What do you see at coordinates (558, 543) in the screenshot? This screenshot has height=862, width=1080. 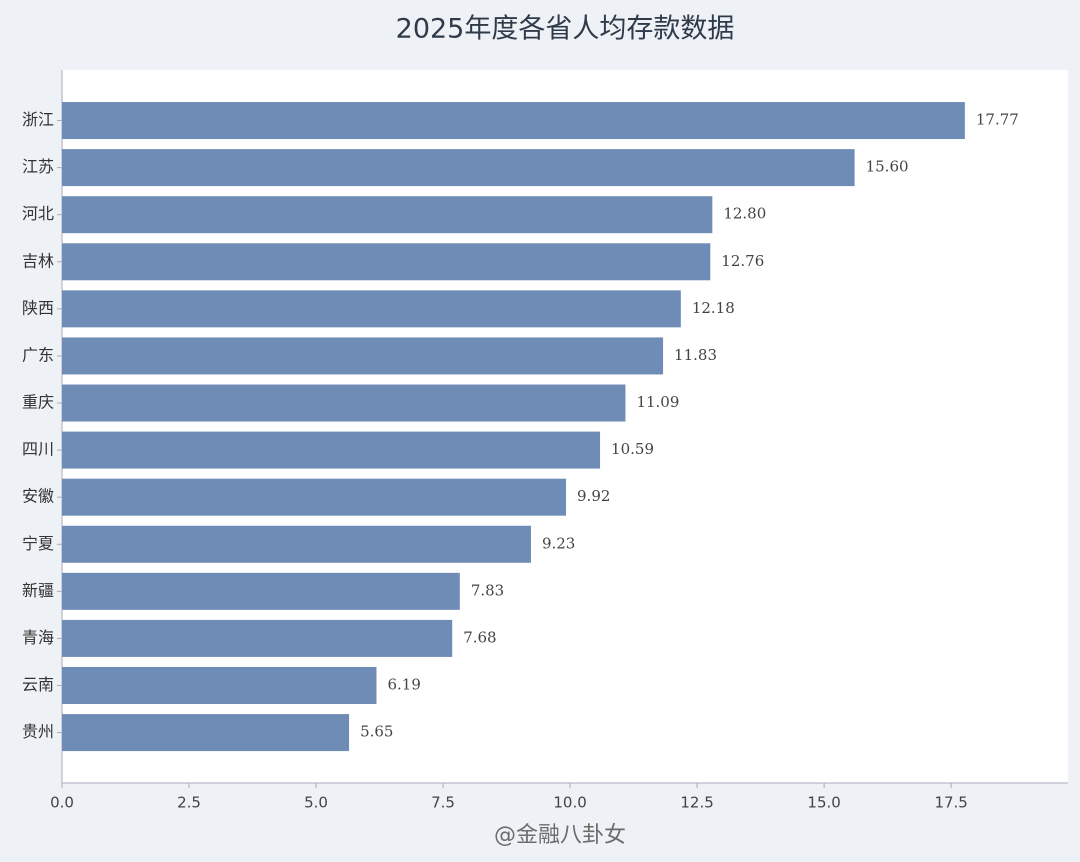 I see `value-label: 9.23` at bounding box center [558, 543].